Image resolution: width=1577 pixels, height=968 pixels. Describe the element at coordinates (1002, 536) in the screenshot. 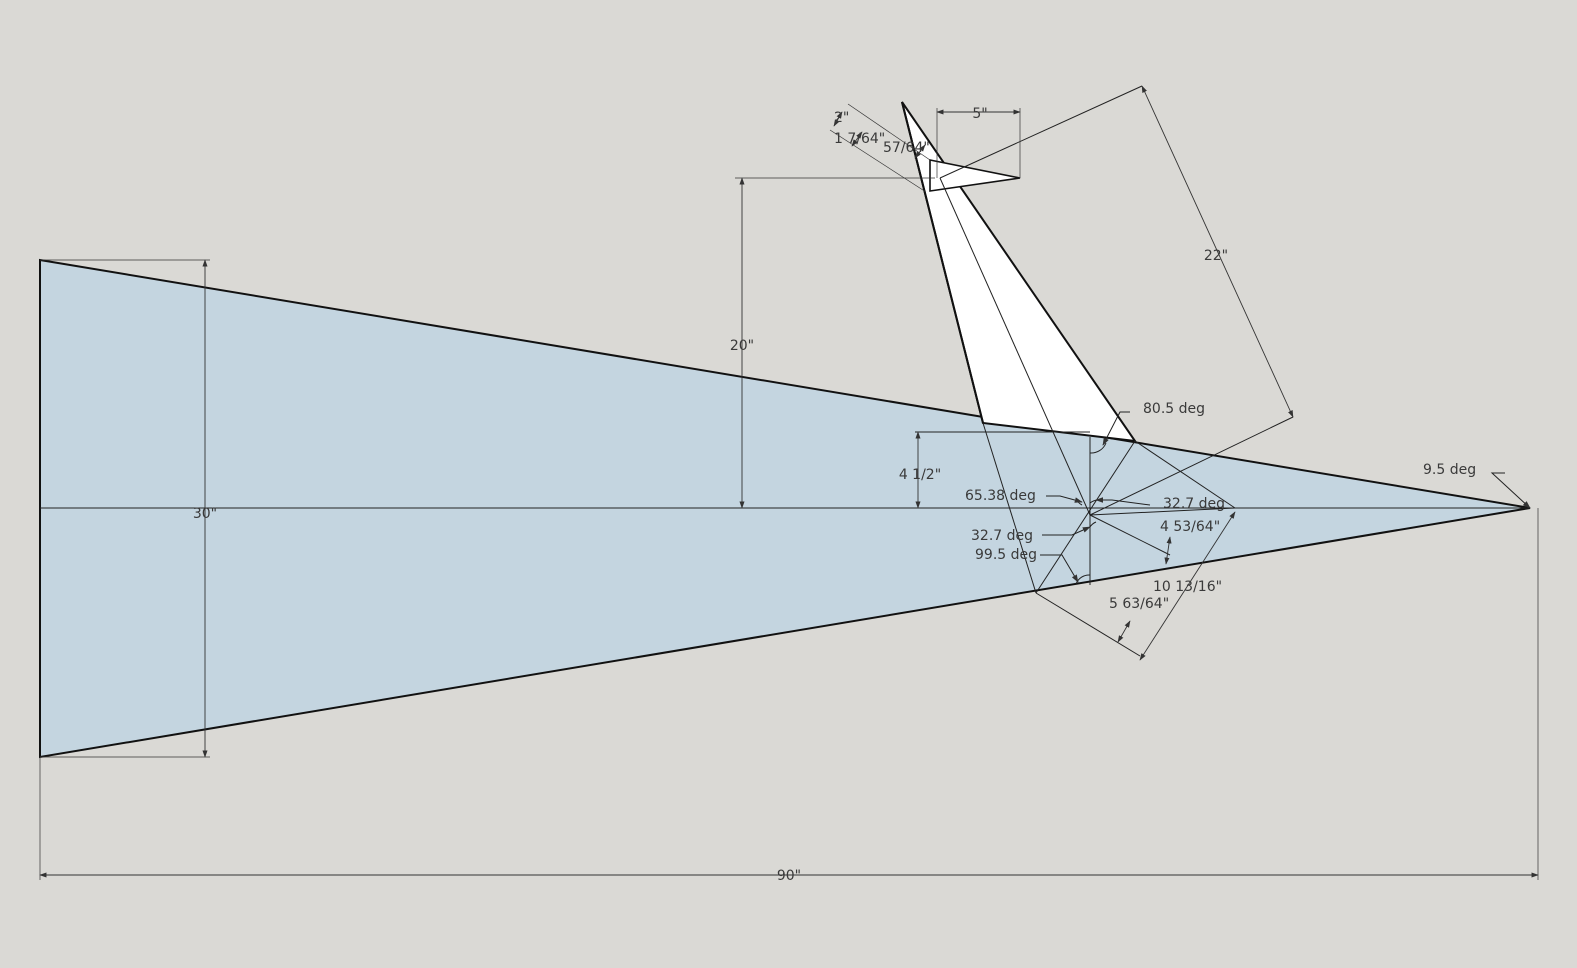

I see `label-center-lower: 32.7 deg` at that location.